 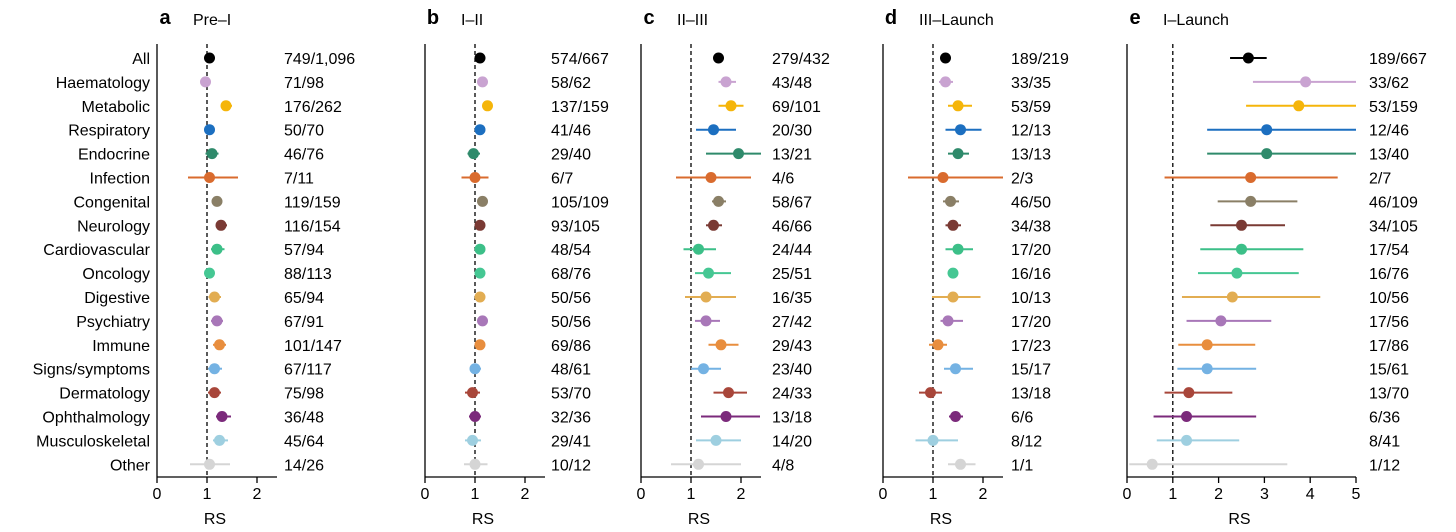 What do you see at coordinates (571, 418) in the screenshot?
I see `count-label: 32/36` at bounding box center [571, 418].